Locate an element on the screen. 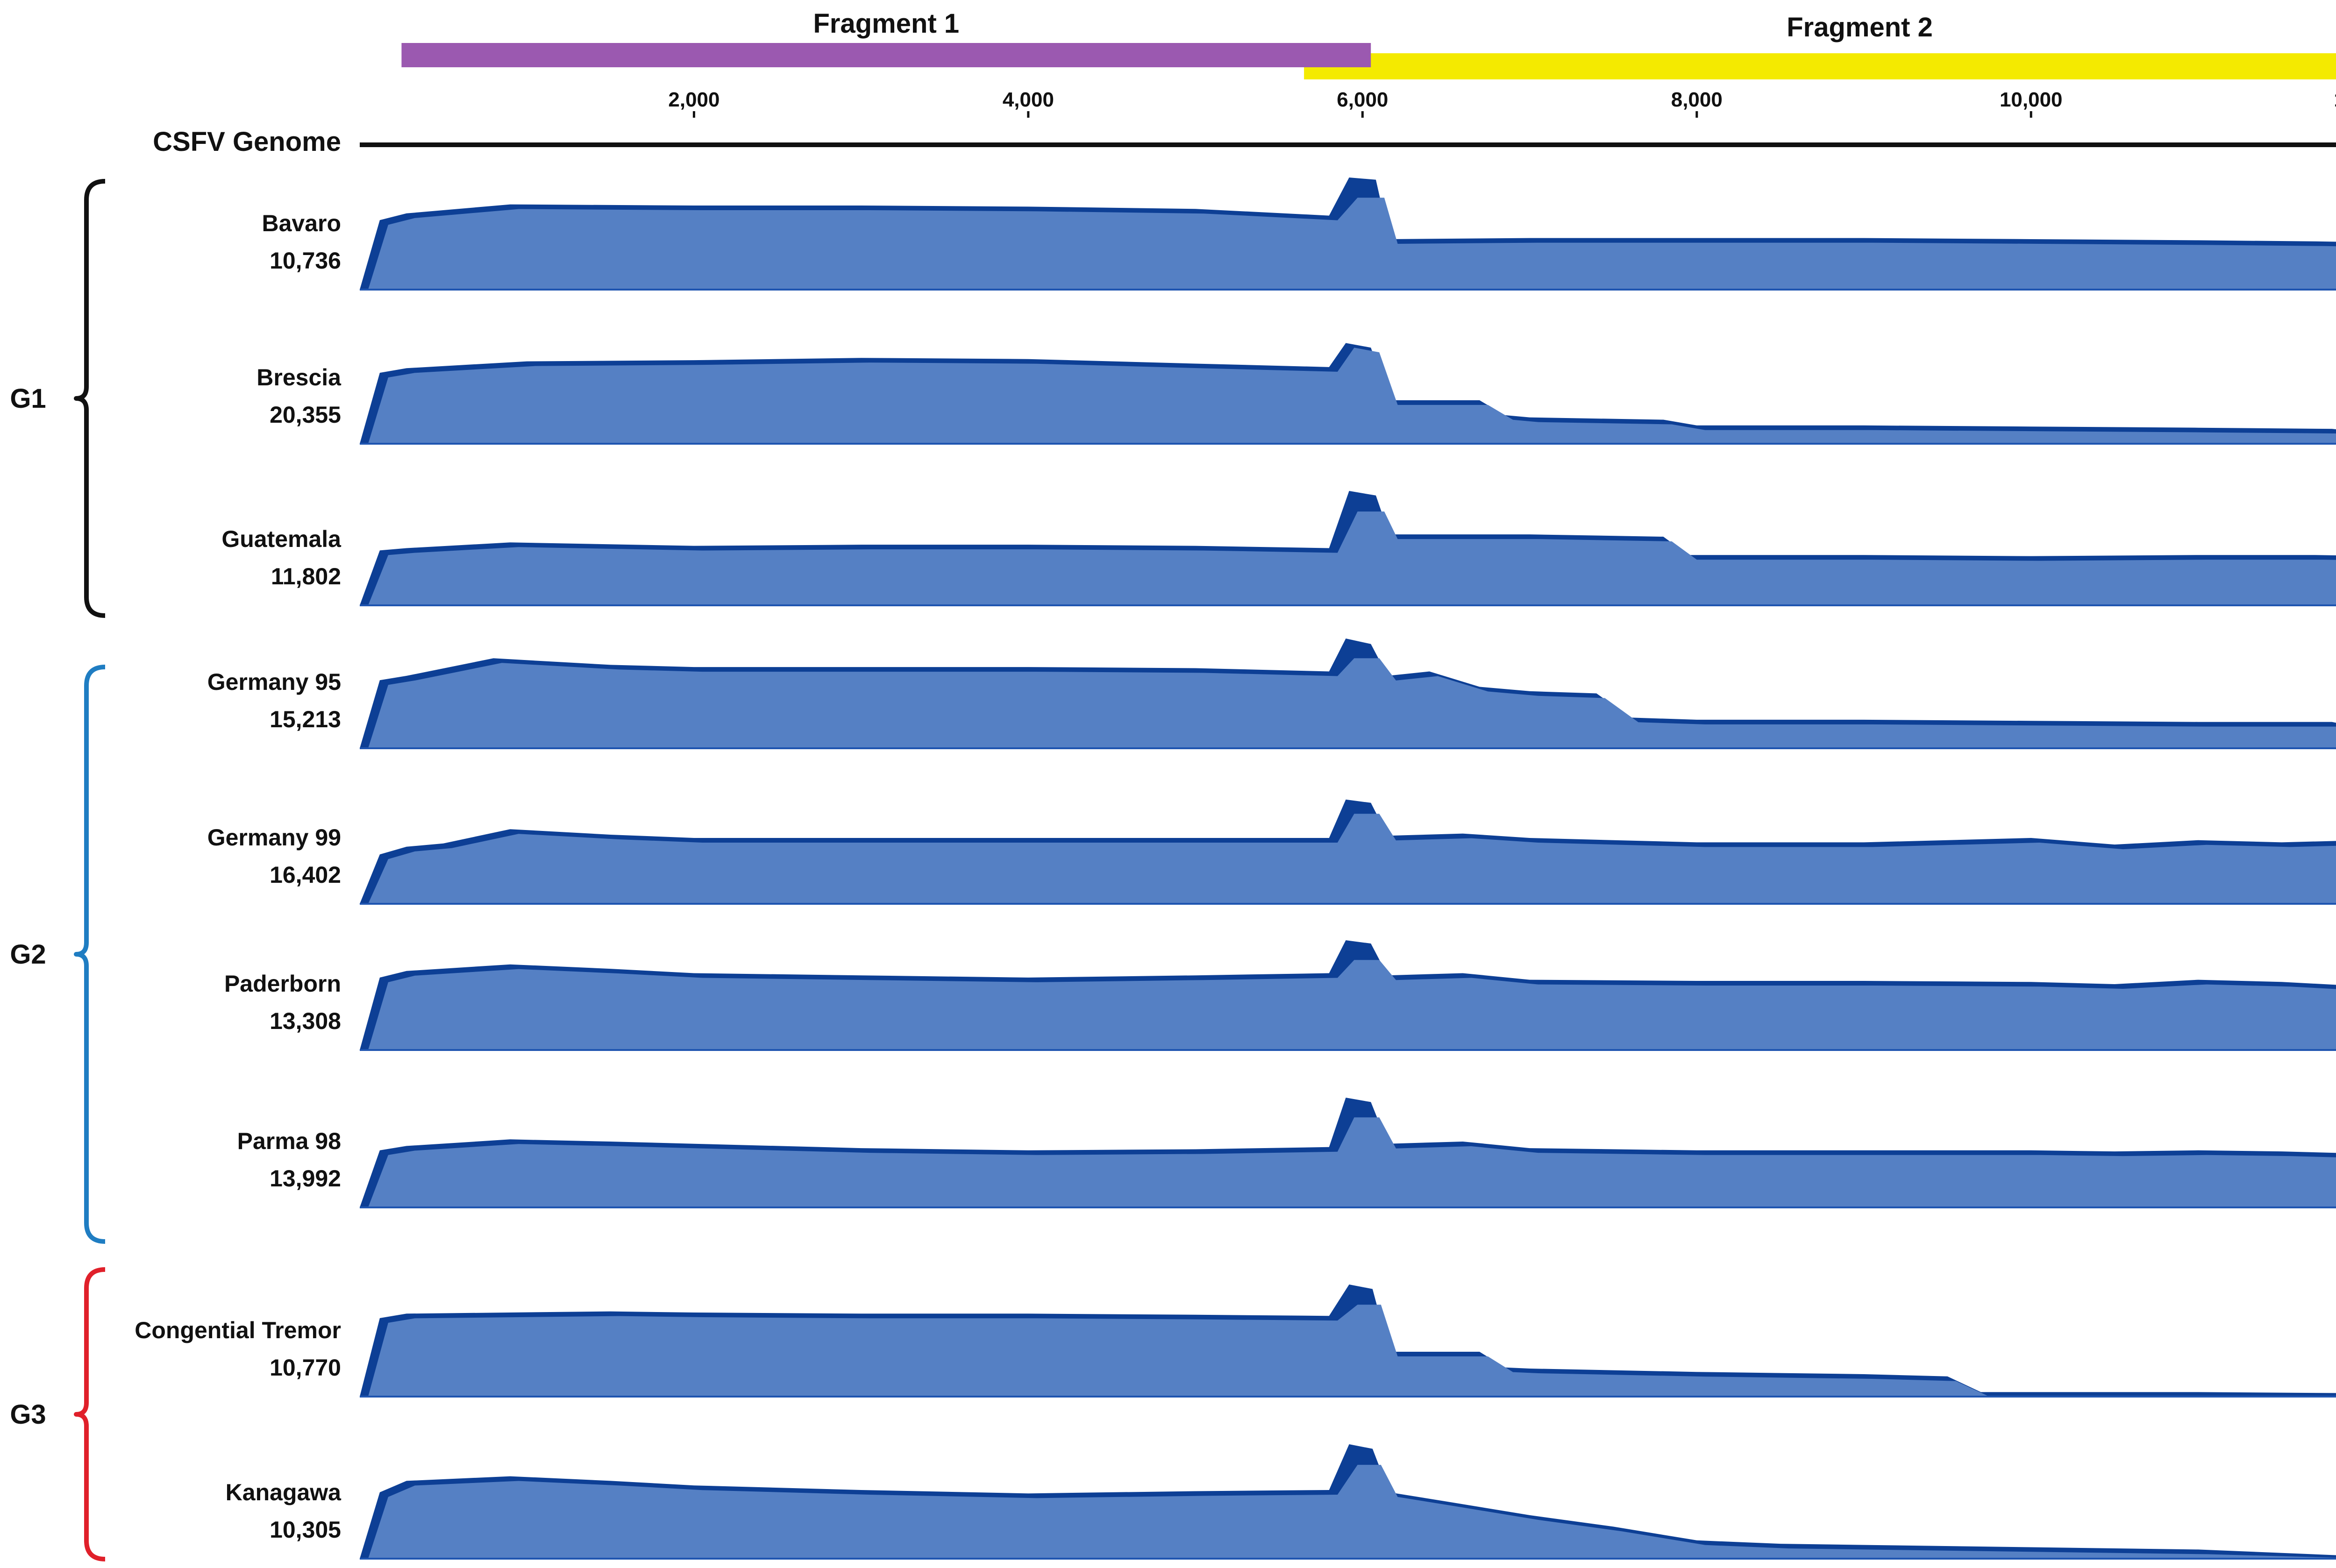 The image size is (2336, 1568). coverage-area-brescia is located at coordinates (1352, 396).